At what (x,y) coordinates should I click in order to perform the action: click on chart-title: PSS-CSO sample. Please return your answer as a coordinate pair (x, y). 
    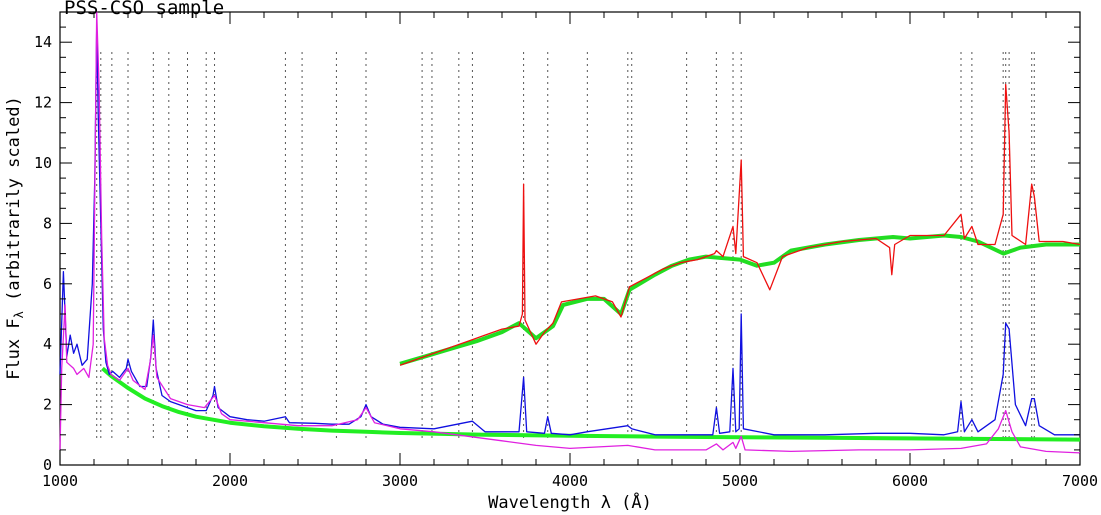
    Looking at the image, I should click on (144, 9).